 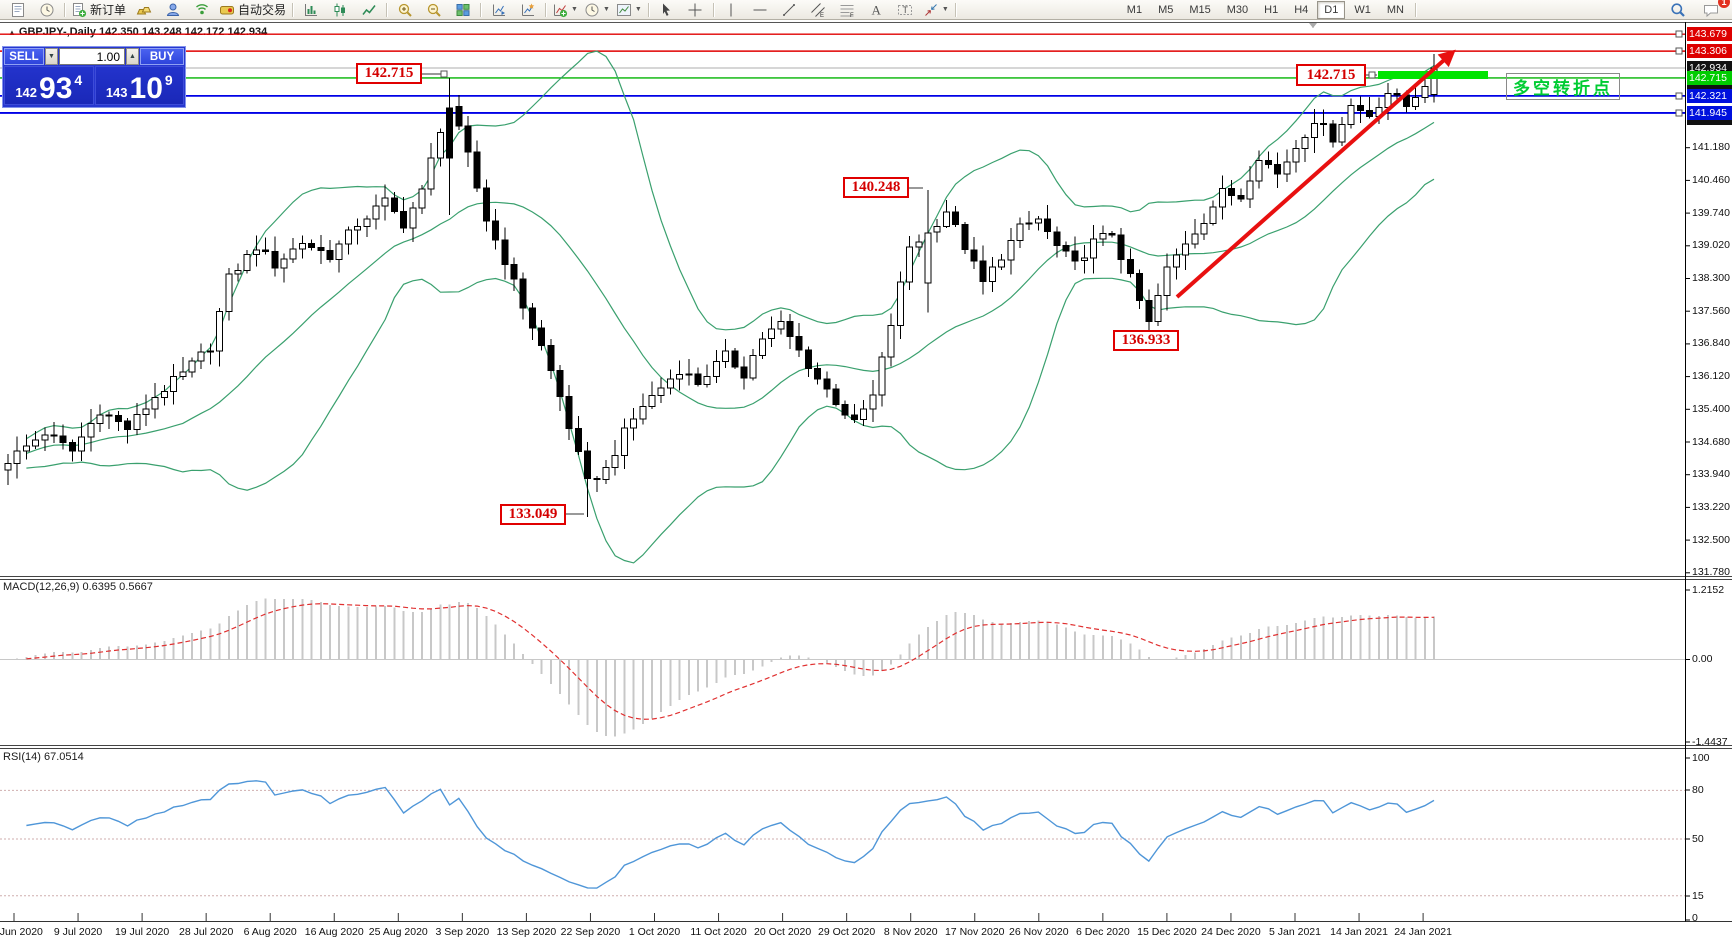 I want to click on sell-price-tile: 142 93 4, so click(x=49, y=85).